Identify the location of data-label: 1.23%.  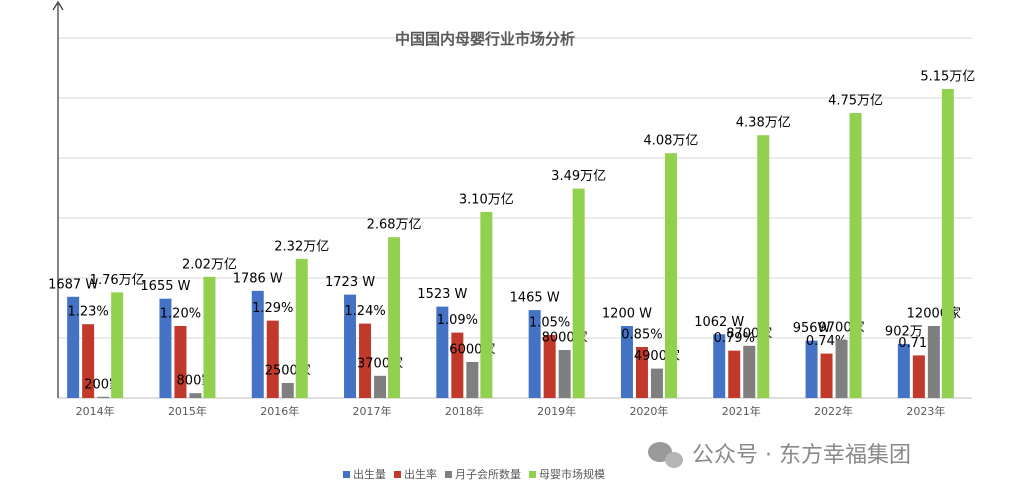
(87, 312).